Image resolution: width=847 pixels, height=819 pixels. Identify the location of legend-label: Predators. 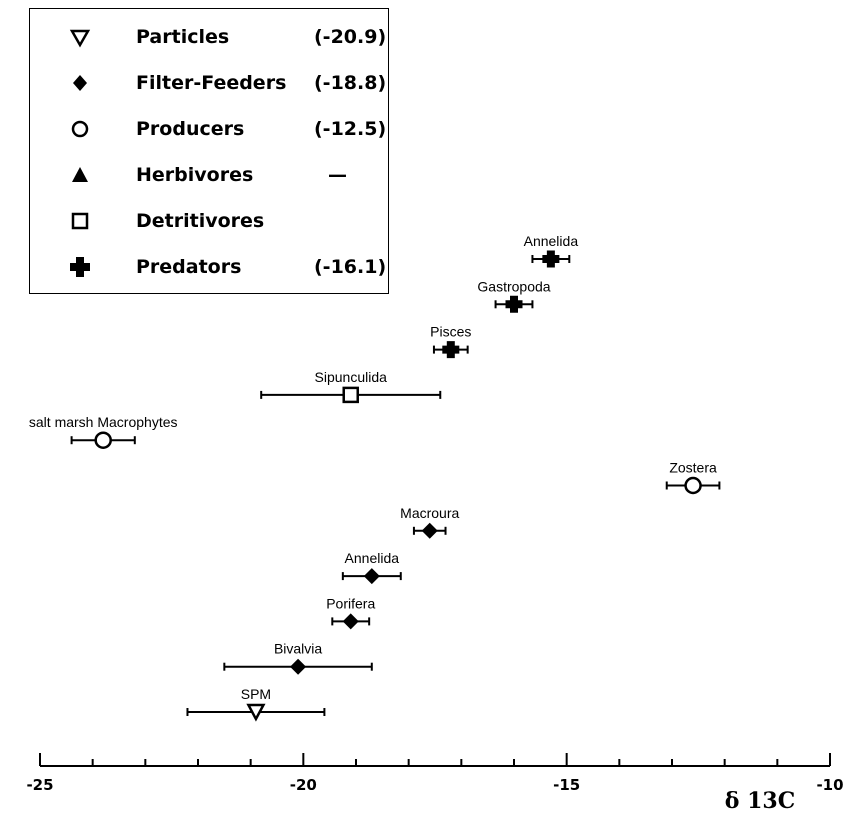
(189, 267).